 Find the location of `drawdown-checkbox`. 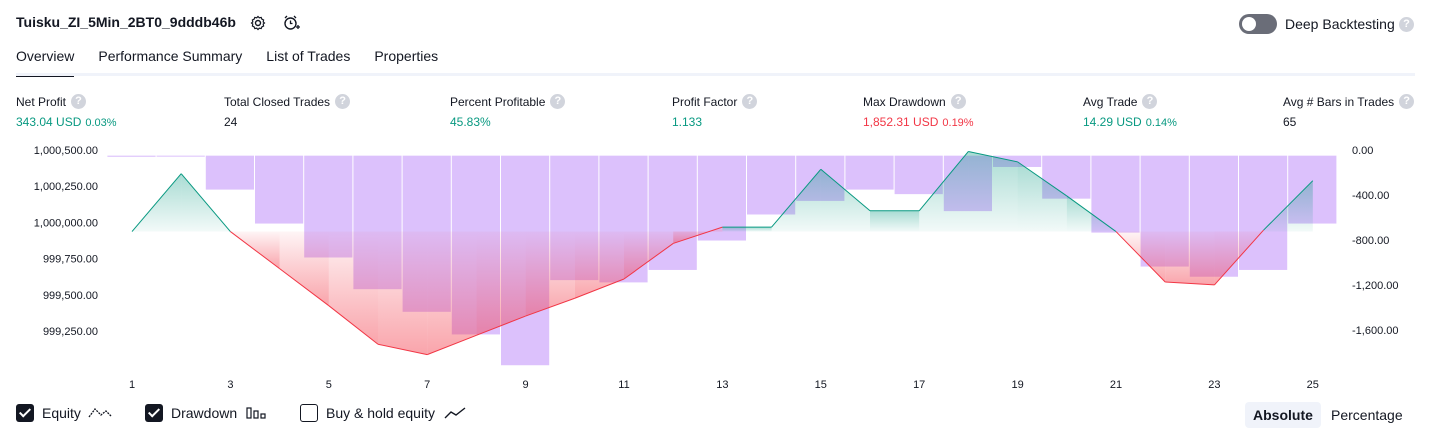

drawdown-checkbox is located at coordinates (154, 413).